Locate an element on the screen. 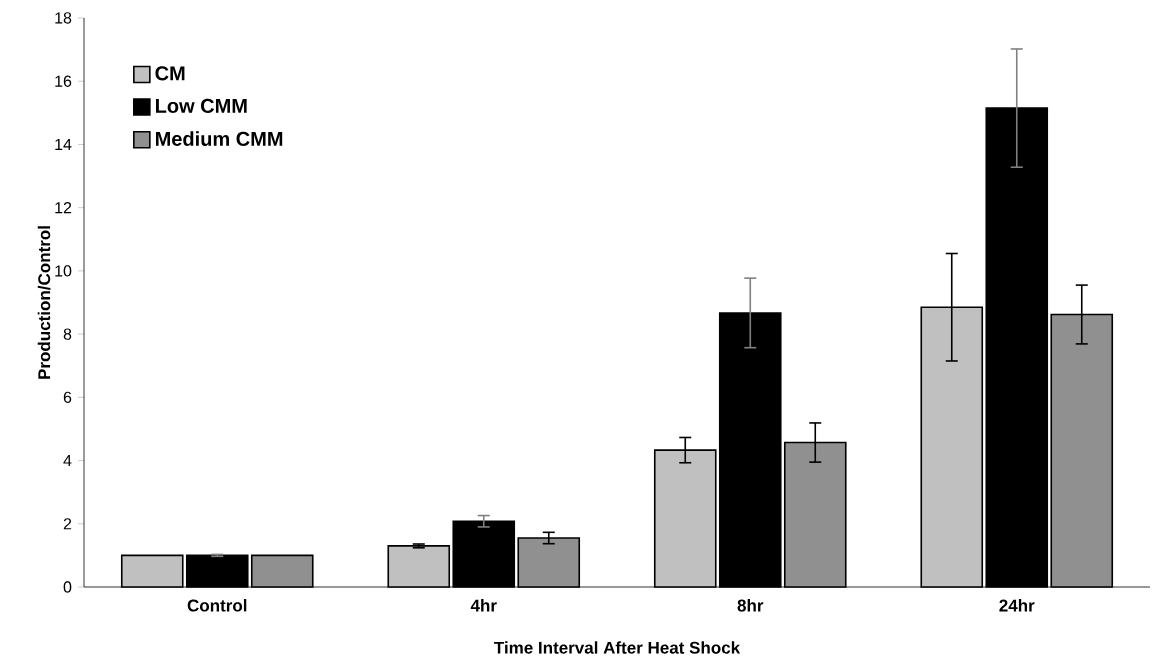 Image resolution: width=1170 pixels, height=663 pixels. y-tick-label: 18 is located at coordinates (63, 18).